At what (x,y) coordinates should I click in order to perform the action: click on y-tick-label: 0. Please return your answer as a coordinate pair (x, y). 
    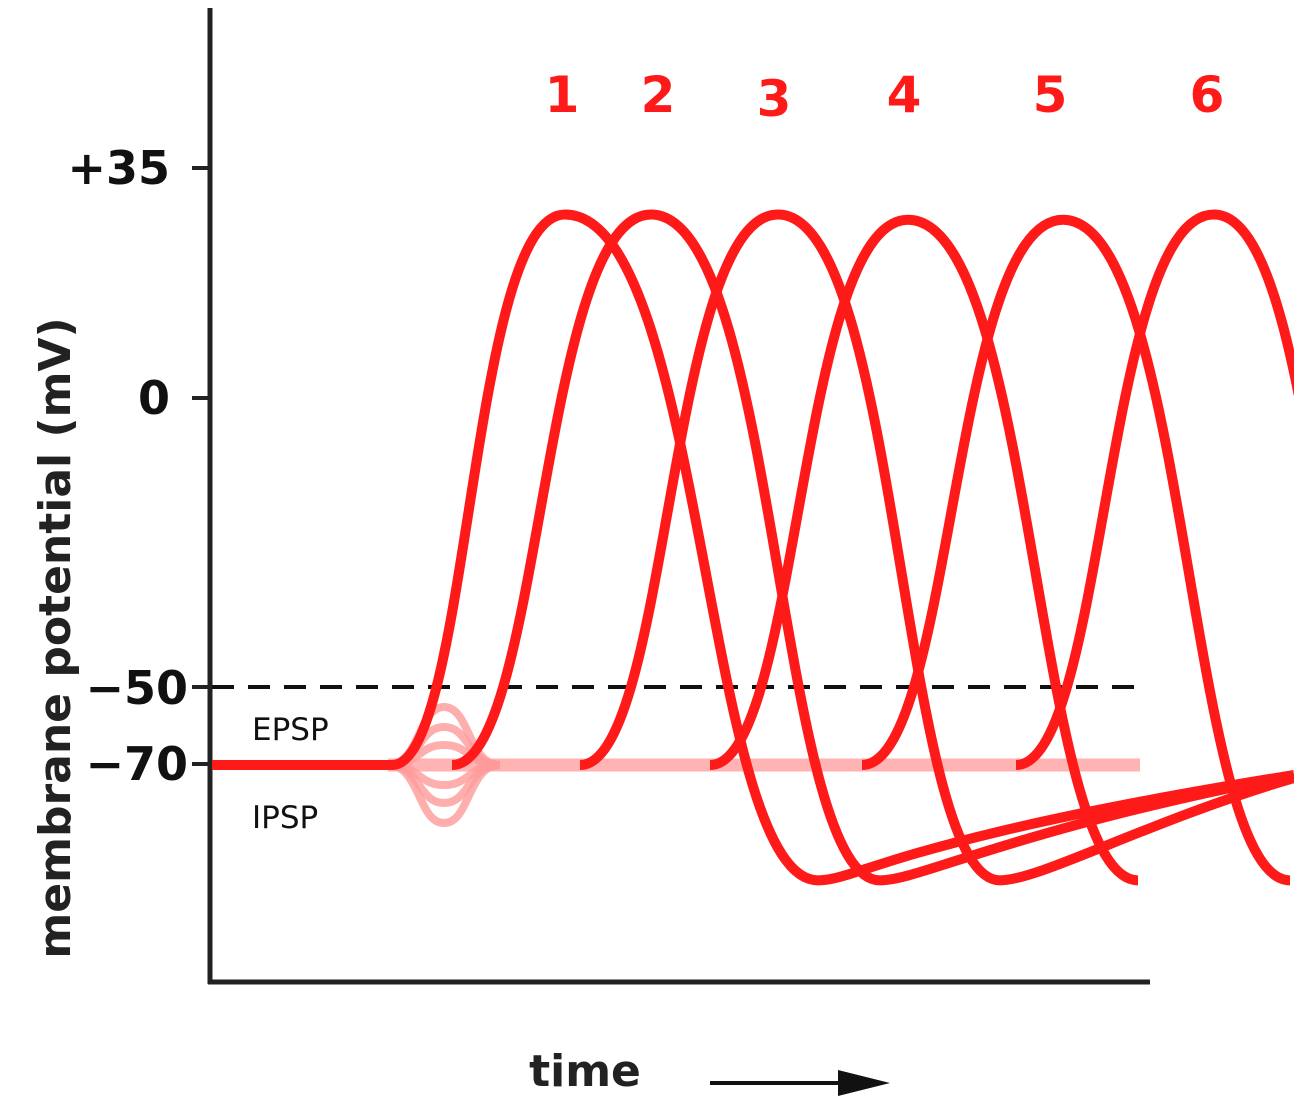
    Looking at the image, I should click on (154, 398).